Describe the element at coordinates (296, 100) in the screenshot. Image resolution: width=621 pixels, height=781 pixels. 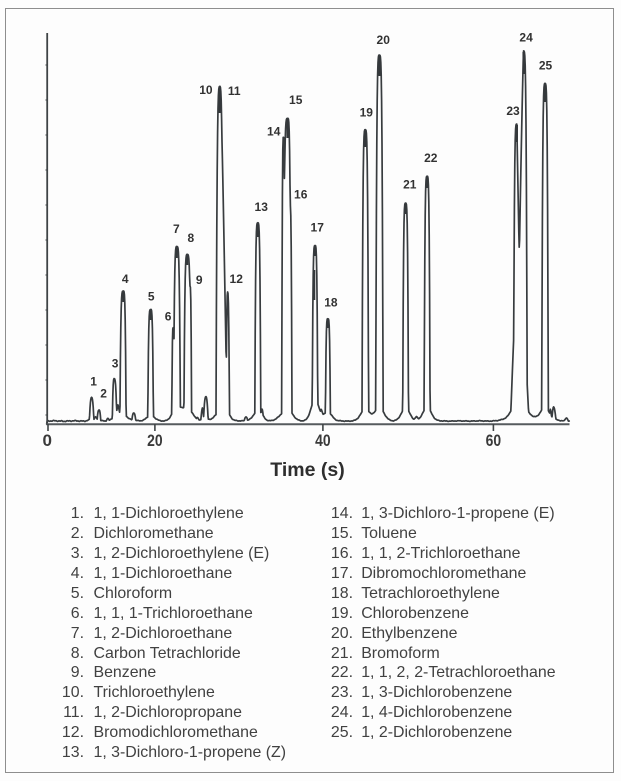
I see `svg-text: 15` at that location.